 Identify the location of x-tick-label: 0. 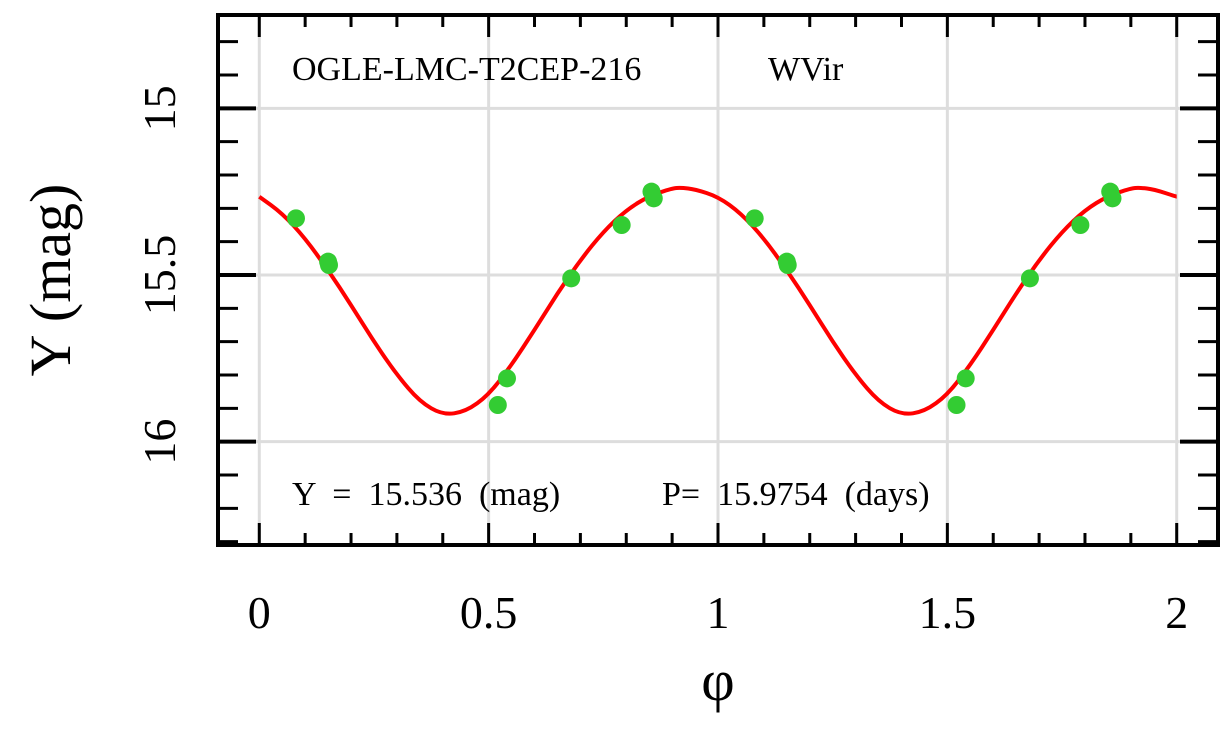
(259, 612).